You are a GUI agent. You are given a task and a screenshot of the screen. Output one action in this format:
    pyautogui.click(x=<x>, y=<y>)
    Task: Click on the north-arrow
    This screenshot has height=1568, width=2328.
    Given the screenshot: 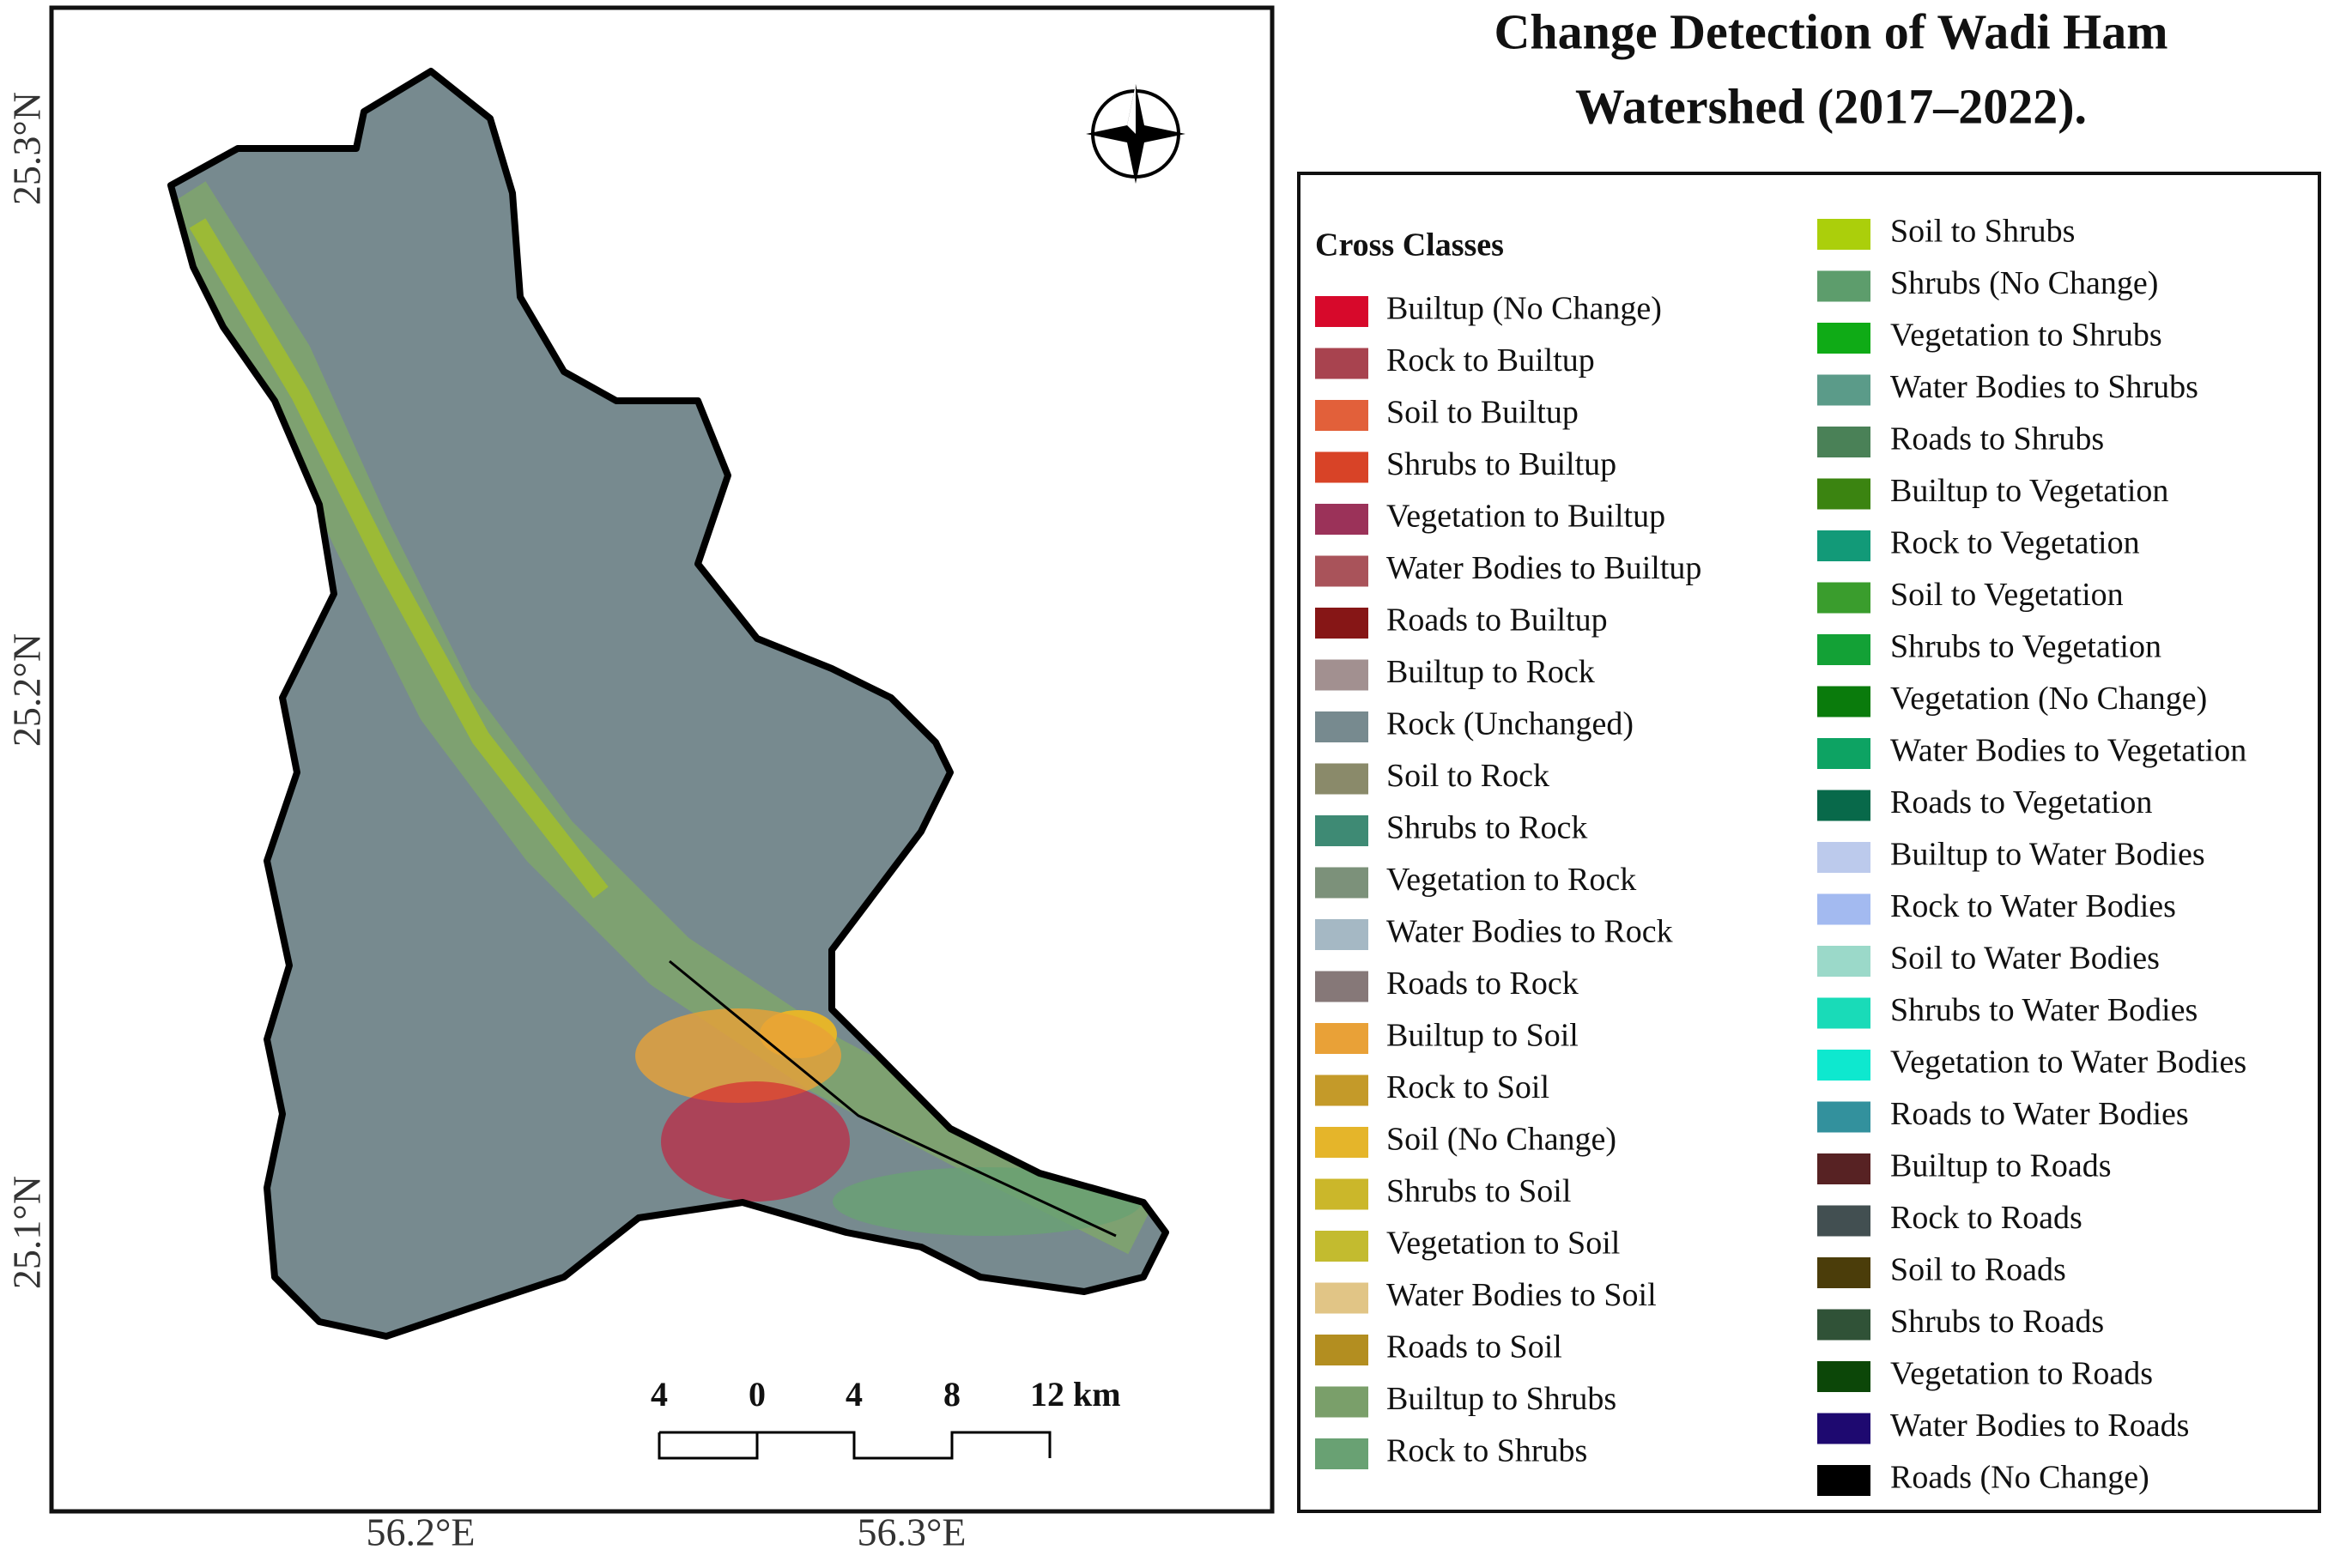 What is the action you would take?
    pyautogui.click(x=1135, y=134)
    